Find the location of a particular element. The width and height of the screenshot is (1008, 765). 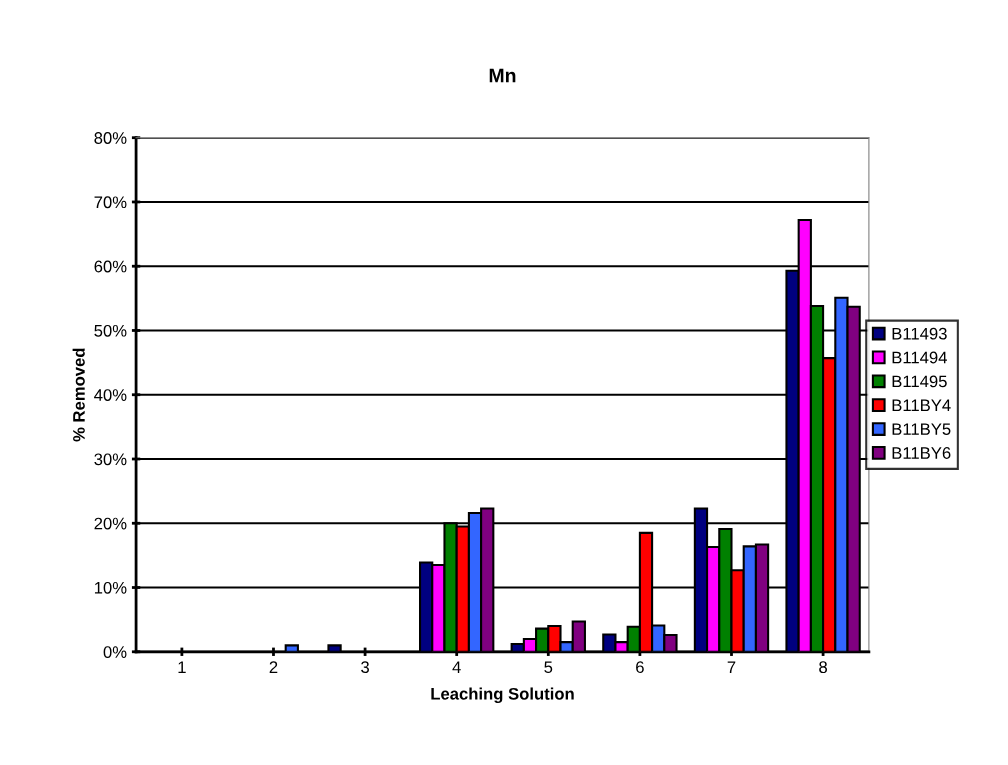

chart-title: Mn is located at coordinates (502, 75).